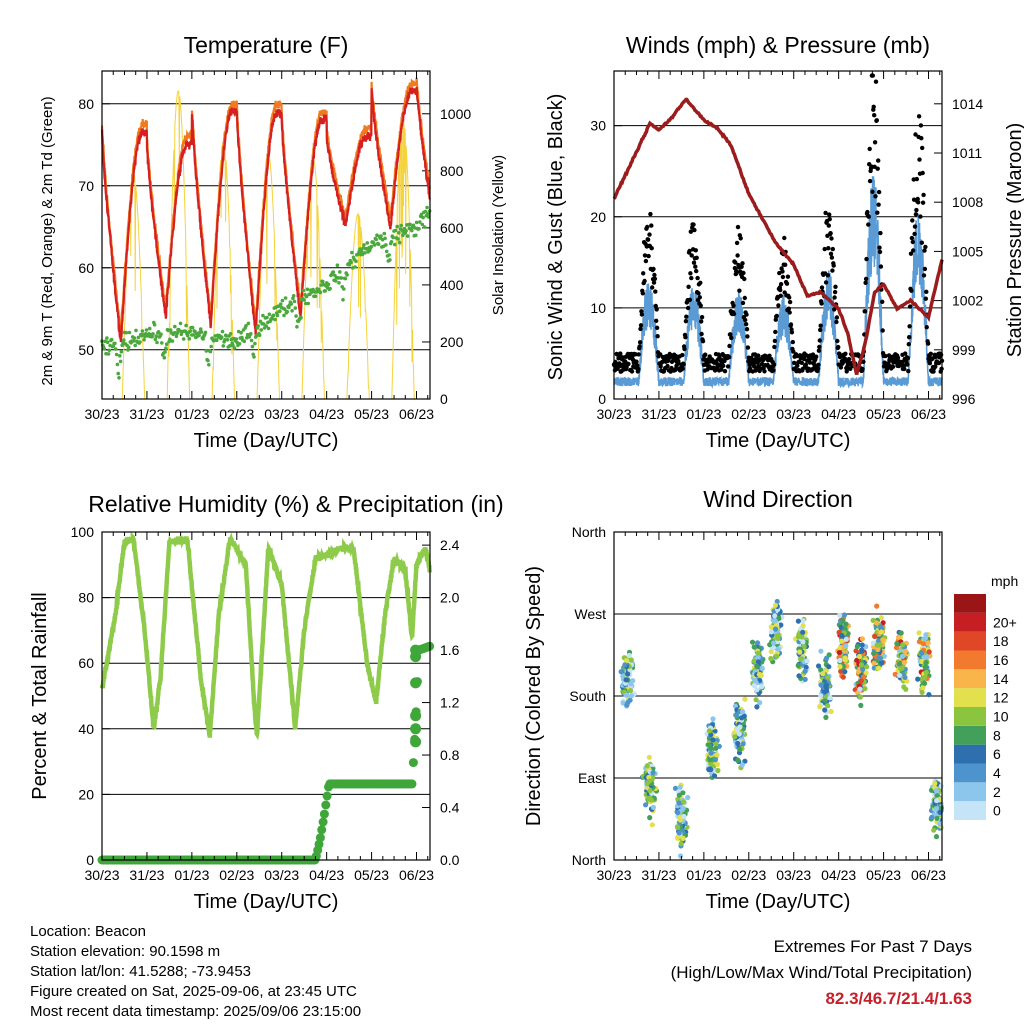 This screenshot has height=1024, width=1024. I want to click on plot-frame, so click(266, 235).